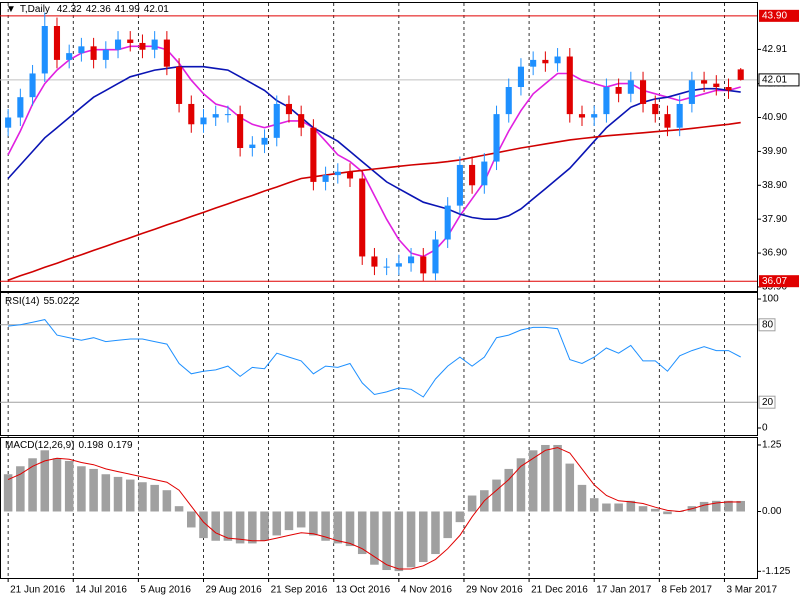 Image resolution: width=800 pixels, height=600 pixels. Describe the element at coordinates (11, 9) in the screenshot. I see `header-arrow: ▼` at that location.